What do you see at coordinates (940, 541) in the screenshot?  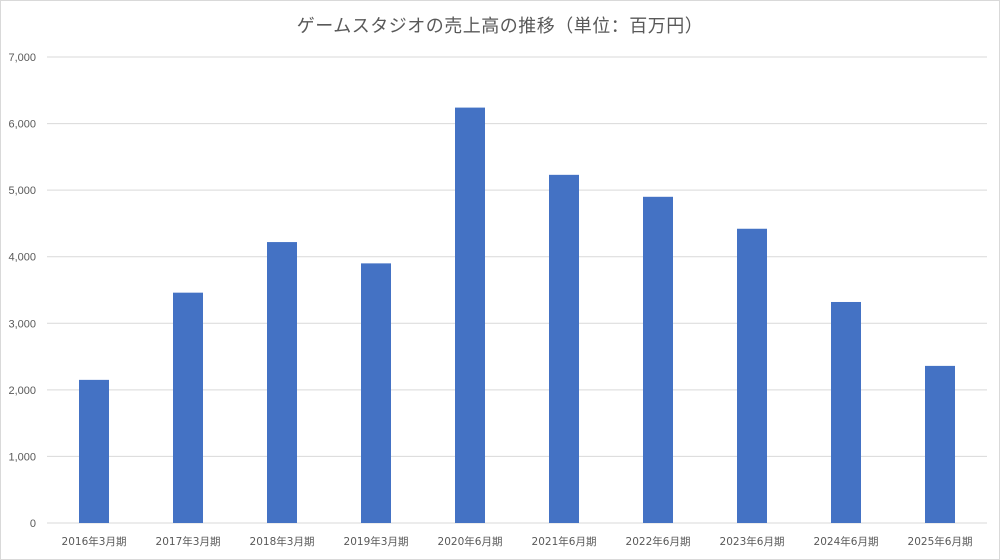 I see `x-tick-label: 2025年6月期` at bounding box center [940, 541].